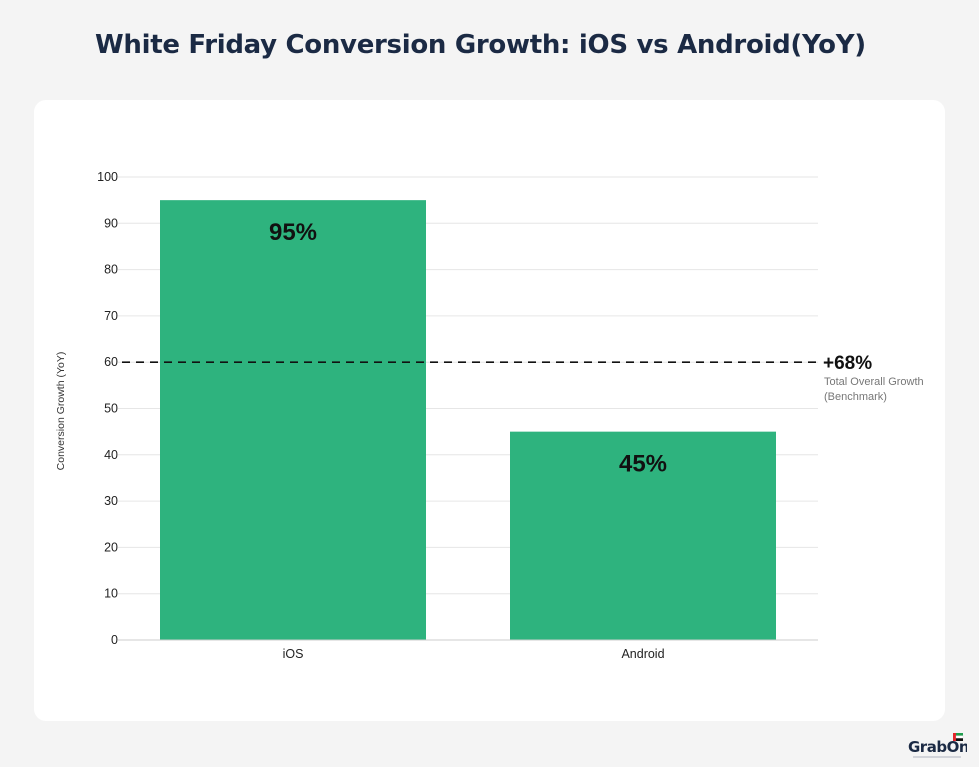 This screenshot has width=979, height=767. Describe the element at coordinates (111, 223) in the screenshot. I see `y-tick-label: 90` at that location.